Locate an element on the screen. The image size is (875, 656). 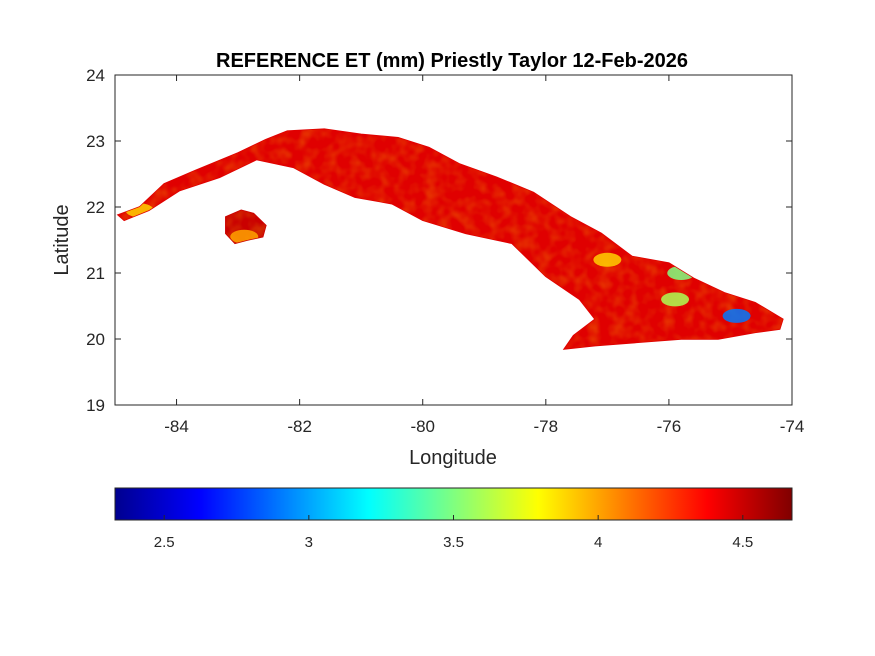
x-tick-label: -78 is located at coordinates (546, 426).